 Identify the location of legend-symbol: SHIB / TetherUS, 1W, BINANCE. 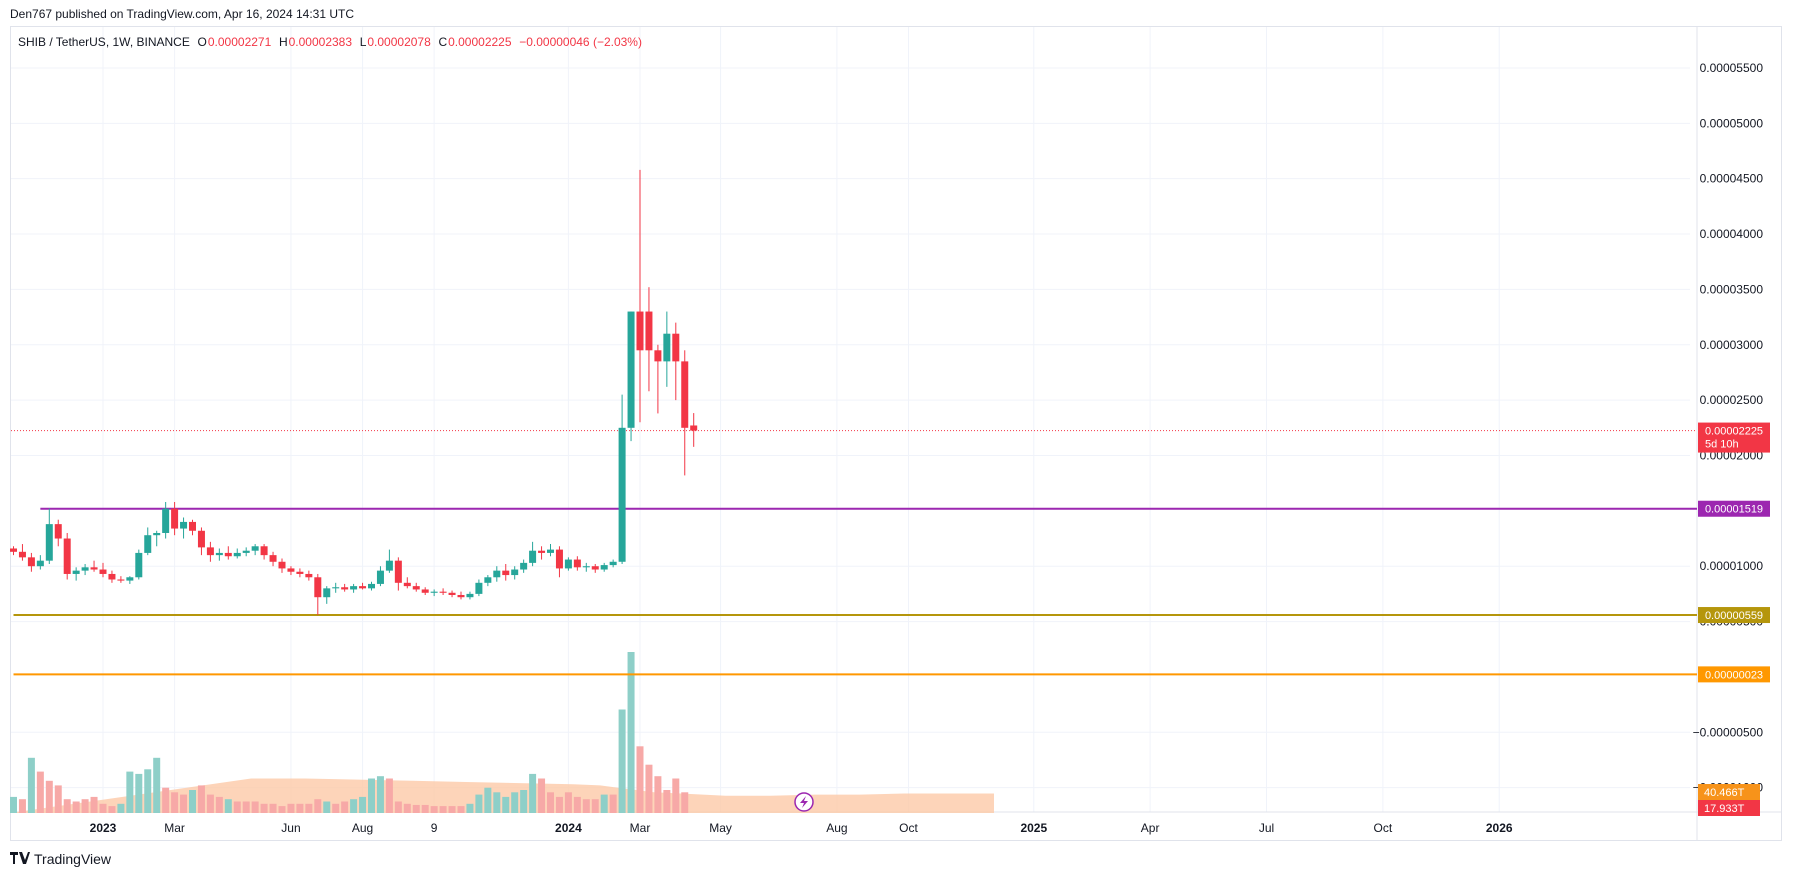
(104, 42).